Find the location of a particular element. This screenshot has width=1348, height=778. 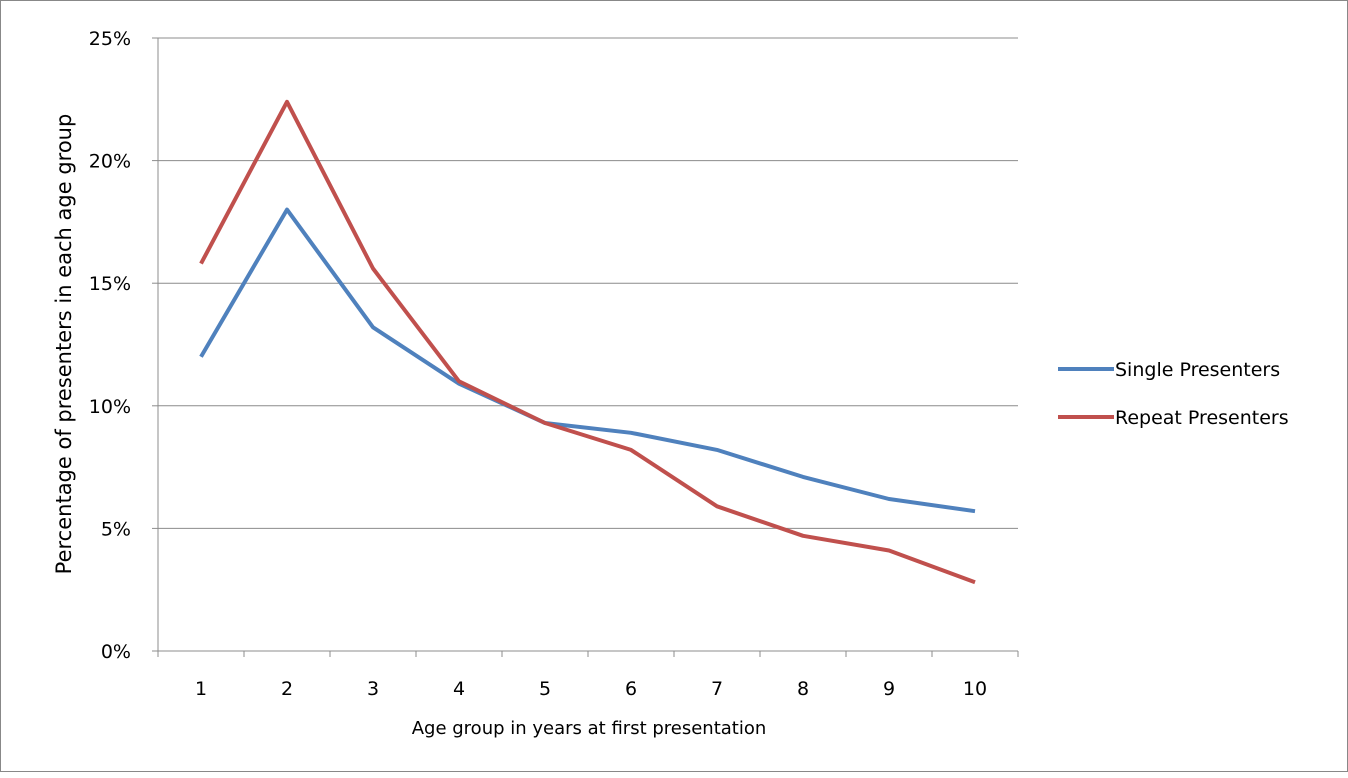

y-tick-label: 0% is located at coordinates (116, 652).